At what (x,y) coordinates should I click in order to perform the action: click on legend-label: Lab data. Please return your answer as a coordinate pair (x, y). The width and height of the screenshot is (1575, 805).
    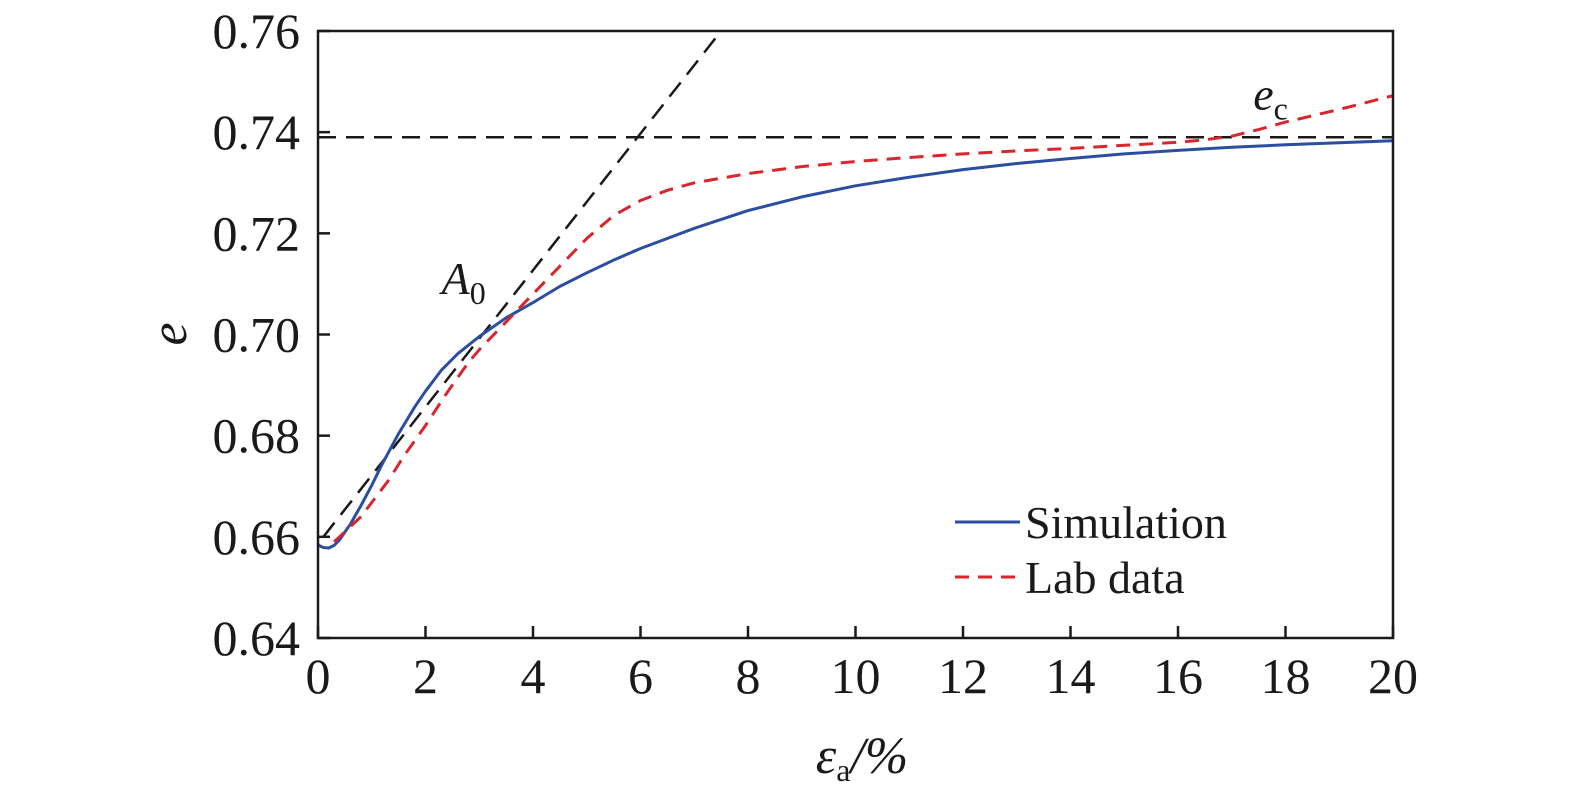
    Looking at the image, I should click on (1105, 577).